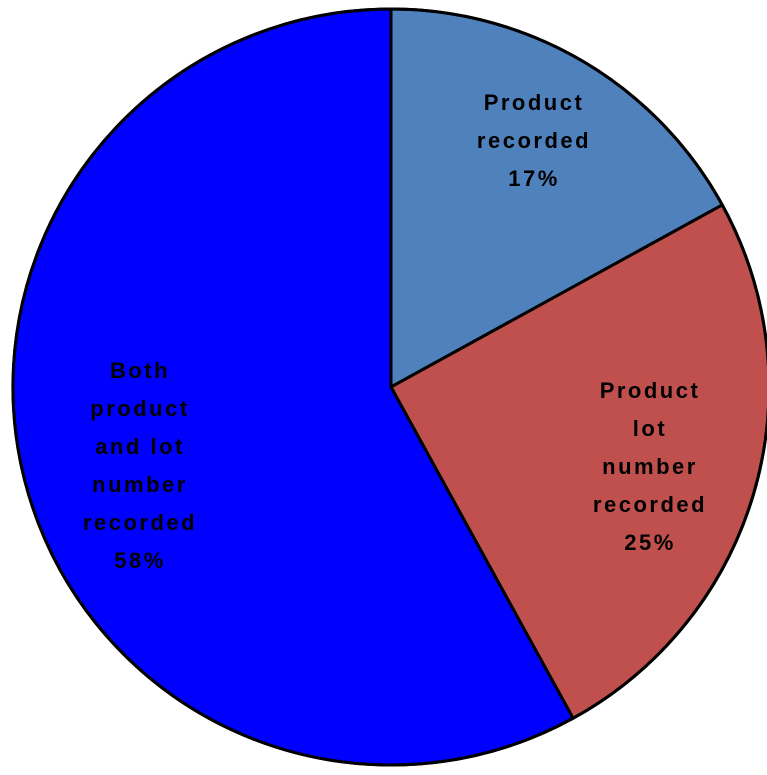 The width and height of the screenshot is (767, 775). Describe the element at coordinates (534, 178) in the screenshot. I see `slice-label-1-line: 17%` at that location.